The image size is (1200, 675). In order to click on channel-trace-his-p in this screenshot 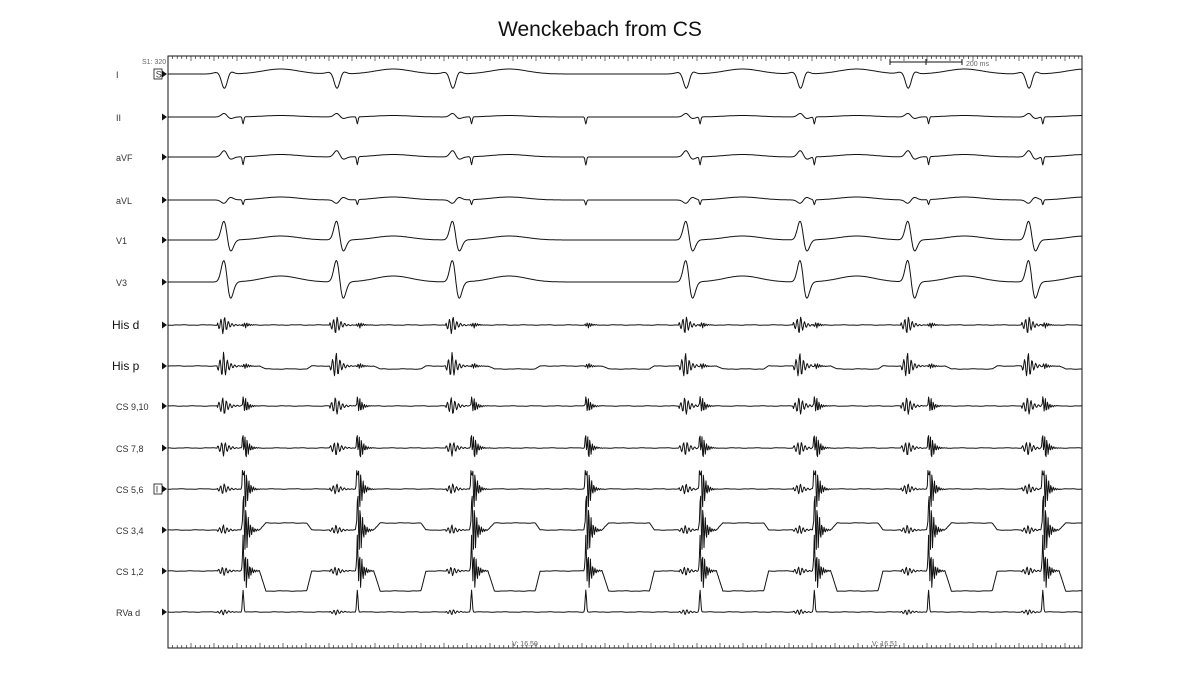, I will do `click(624, 364)`.